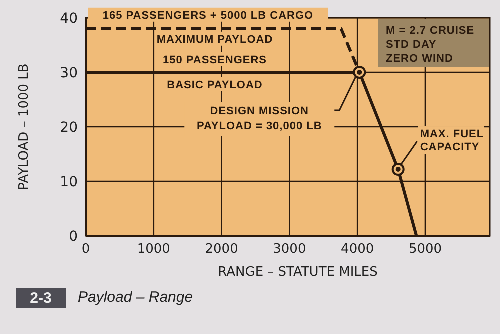 The width and height of the screenshot is (500, 334). I want to click on annotation: MAX. FUEL CAPACITY, so click(452, 141).